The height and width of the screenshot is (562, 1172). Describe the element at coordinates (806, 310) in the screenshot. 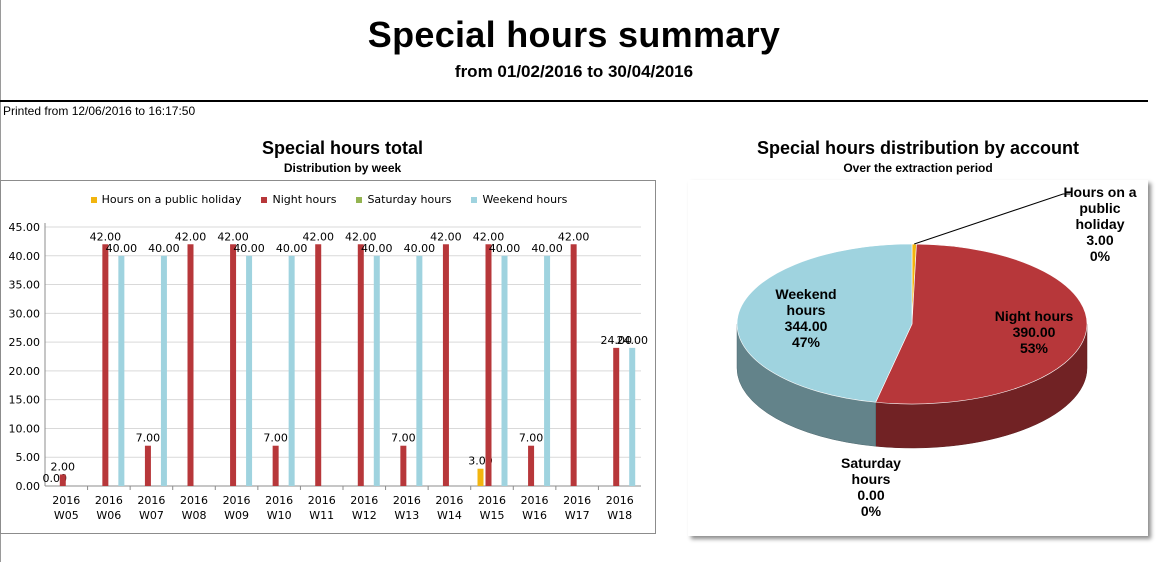

I see `pie-label-line: hours` at that location.